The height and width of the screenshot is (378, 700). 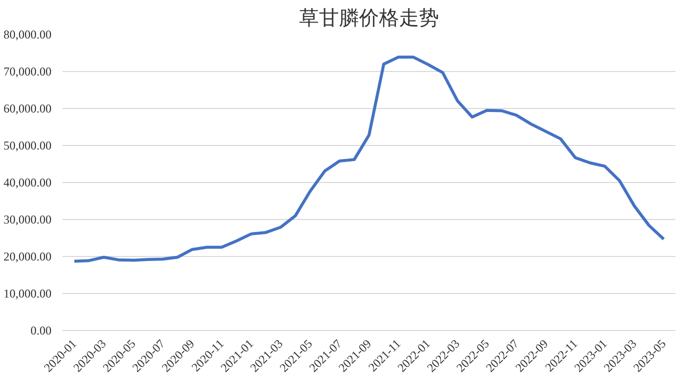 I want to click on y-tick-label: 10,000.00, so click(x=28, y=293).